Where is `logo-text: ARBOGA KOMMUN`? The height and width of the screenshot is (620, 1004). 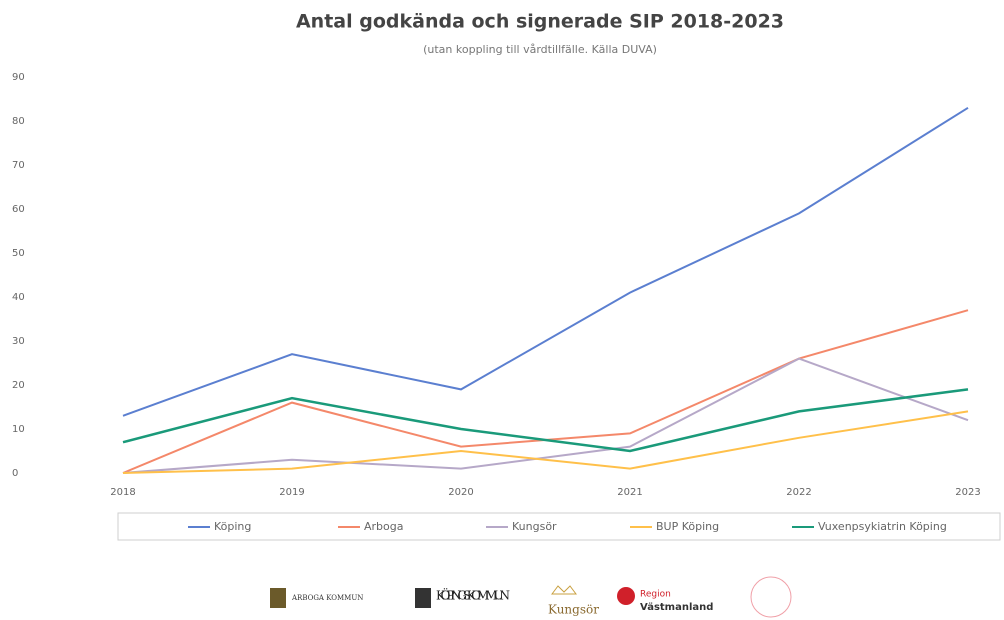
logo-text: ARBOGA KOMMUN is located at coordinates (327, 598).